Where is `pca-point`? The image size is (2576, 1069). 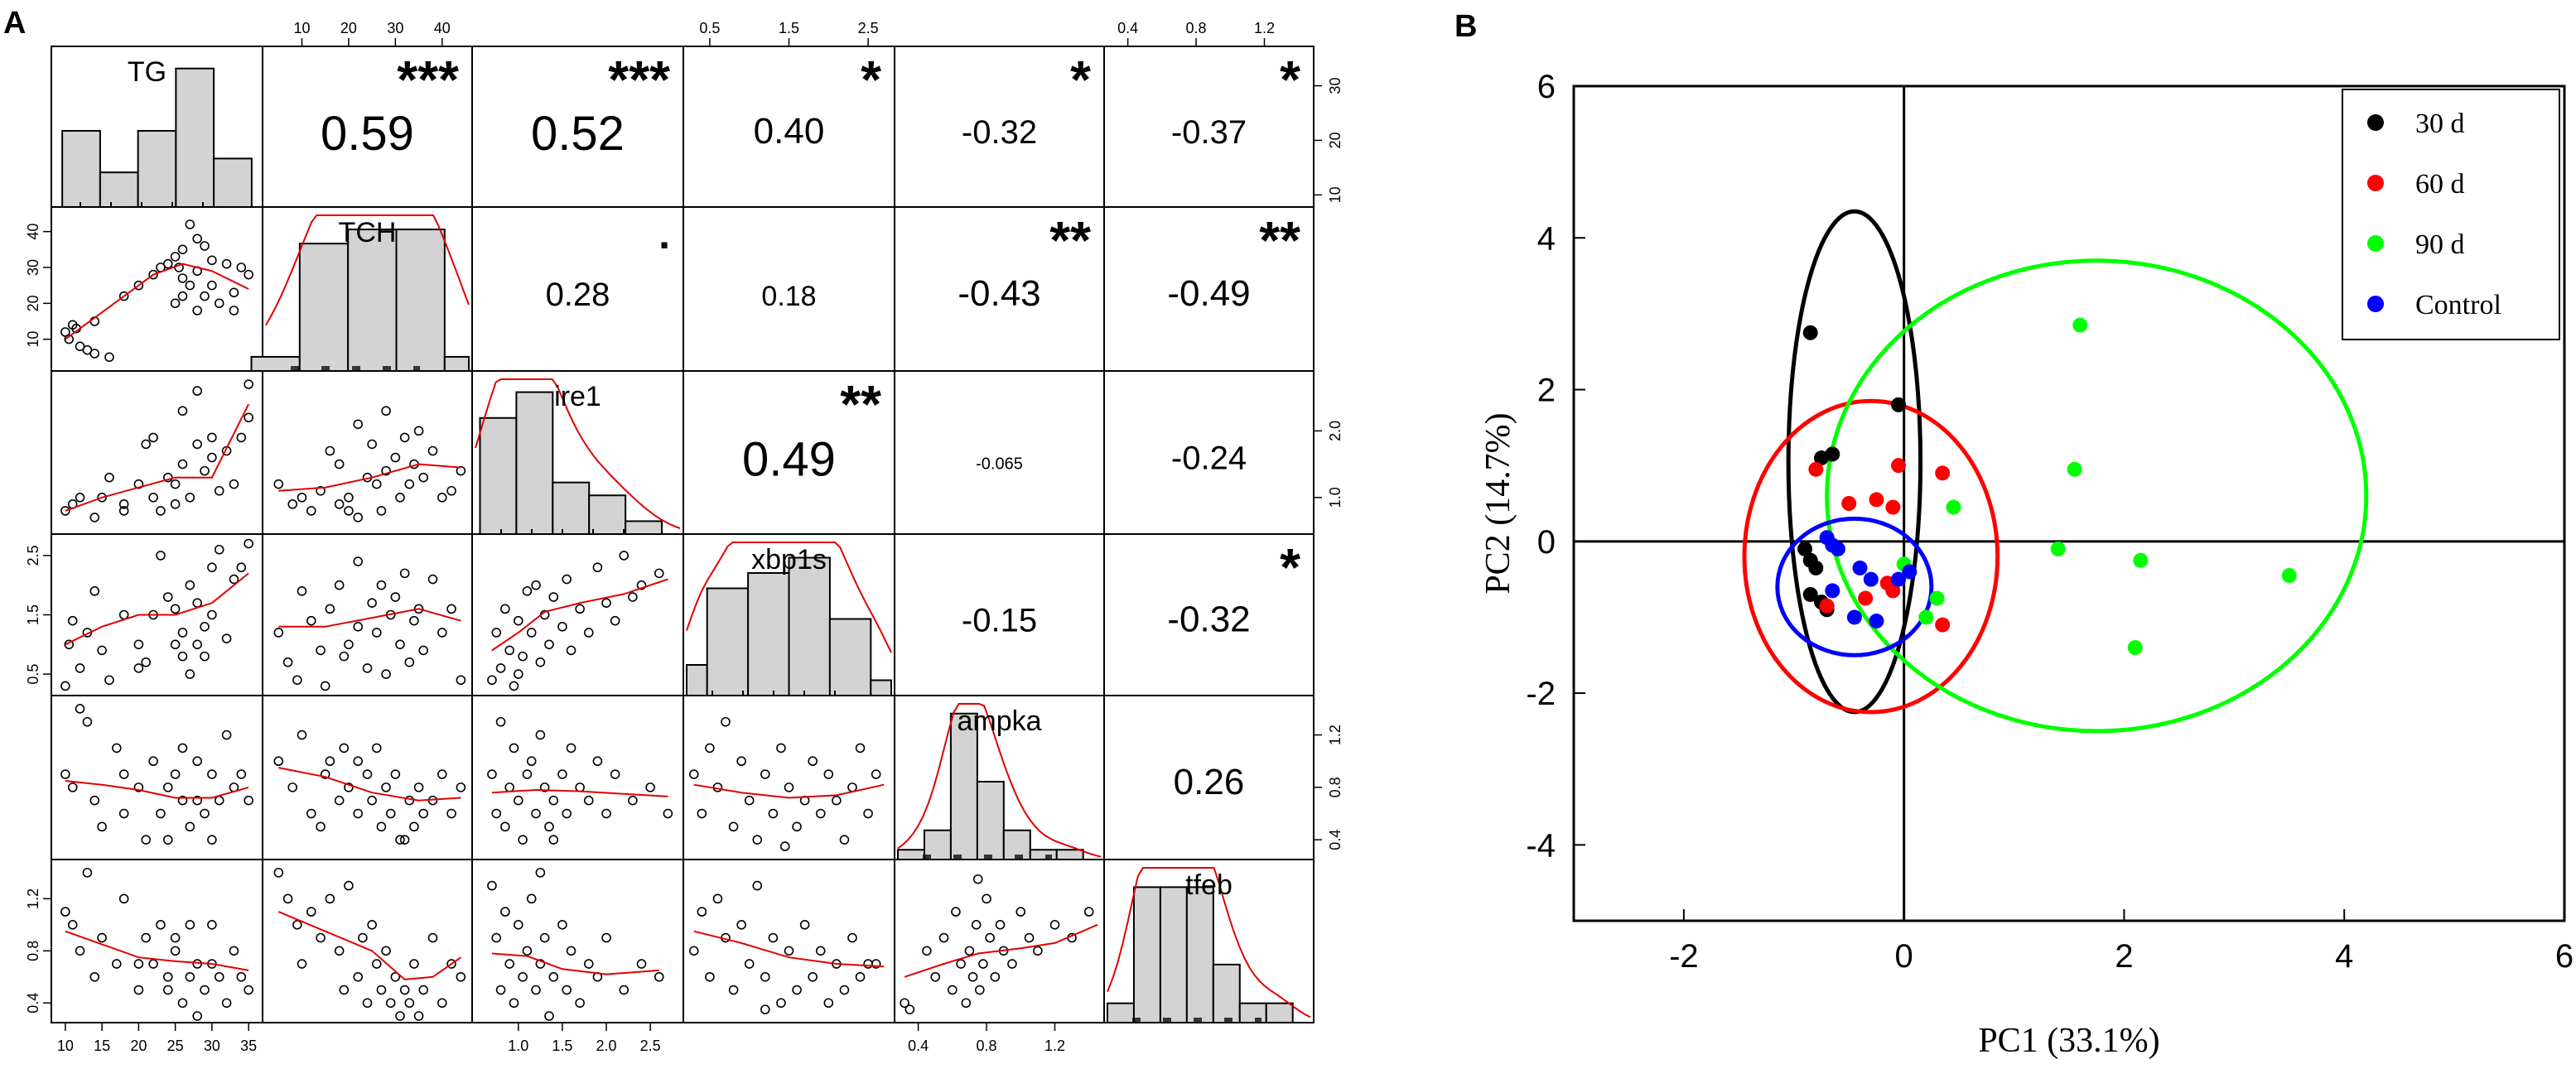 pca-point is located at coordinates (1877, 500).